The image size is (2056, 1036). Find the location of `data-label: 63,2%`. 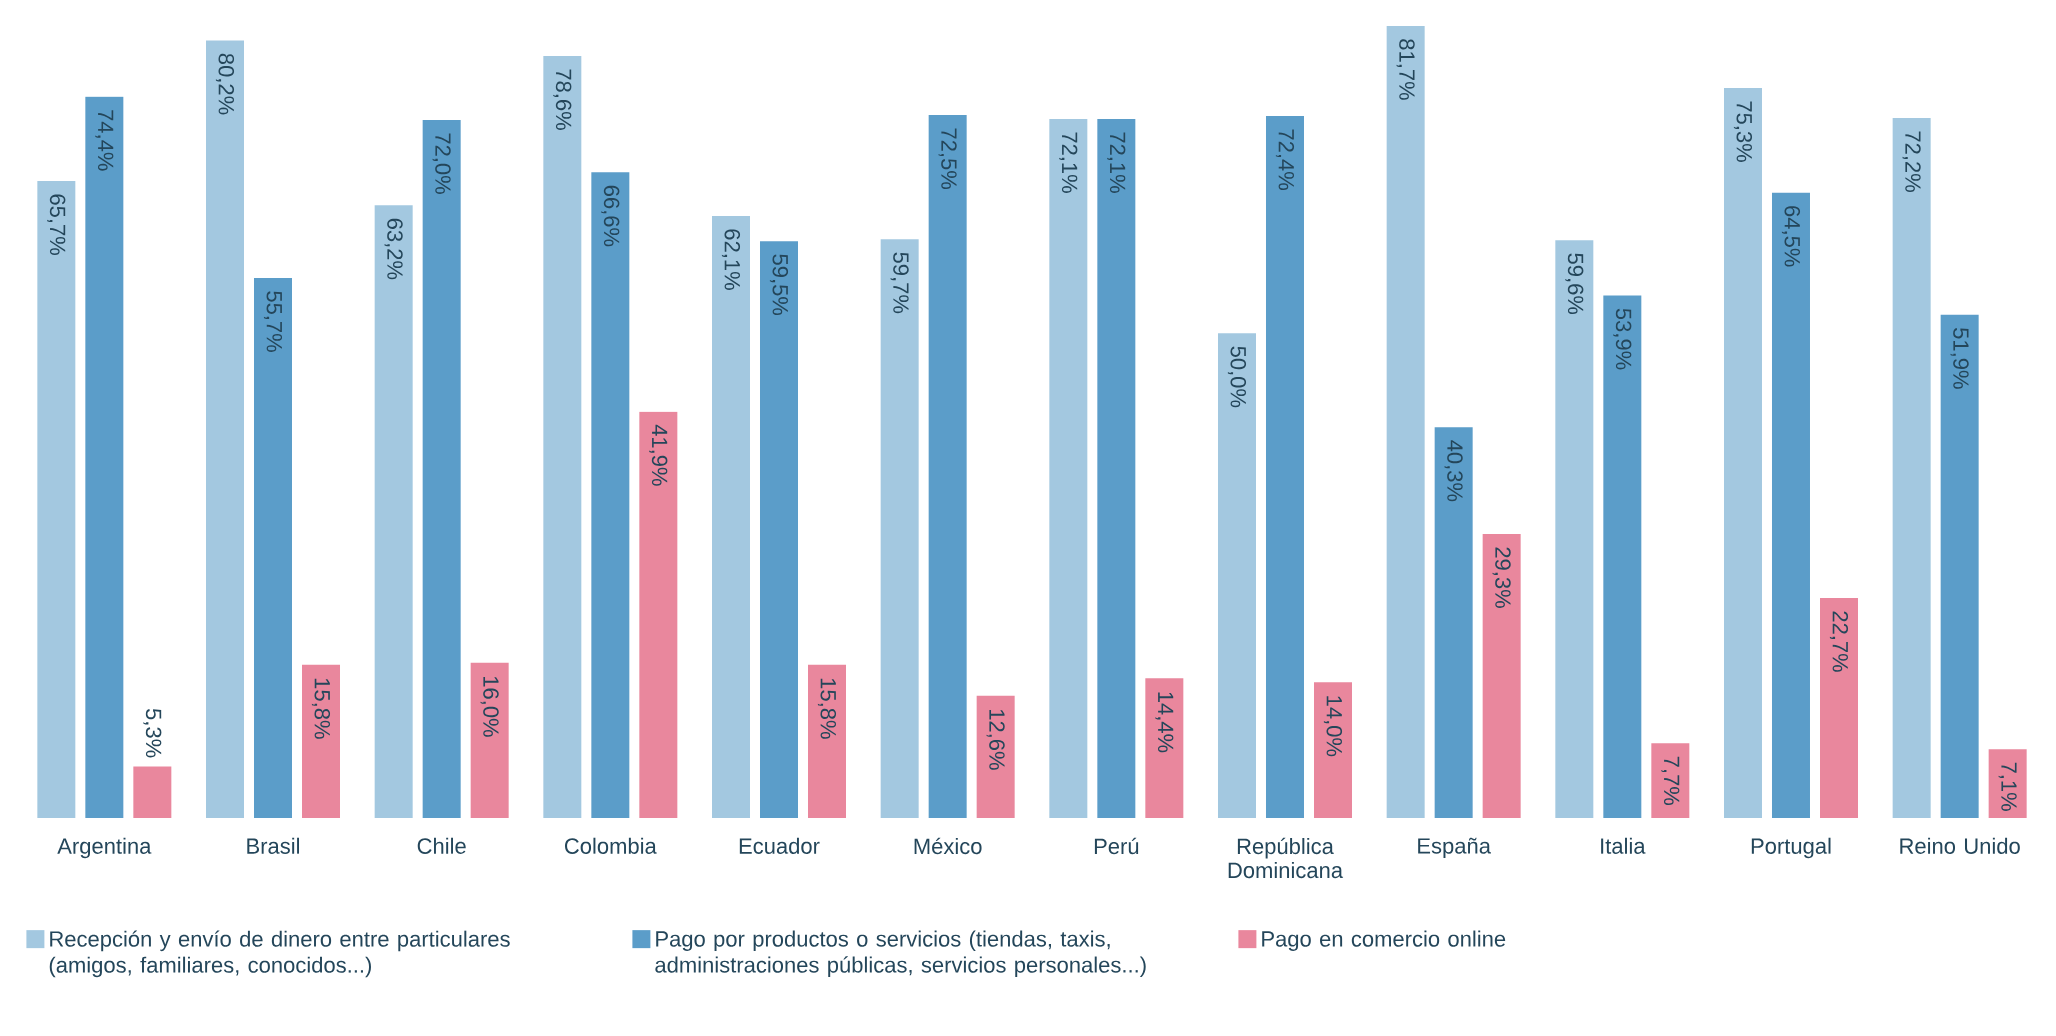

data-label: 63,2% is located at coordinates (393, 249).